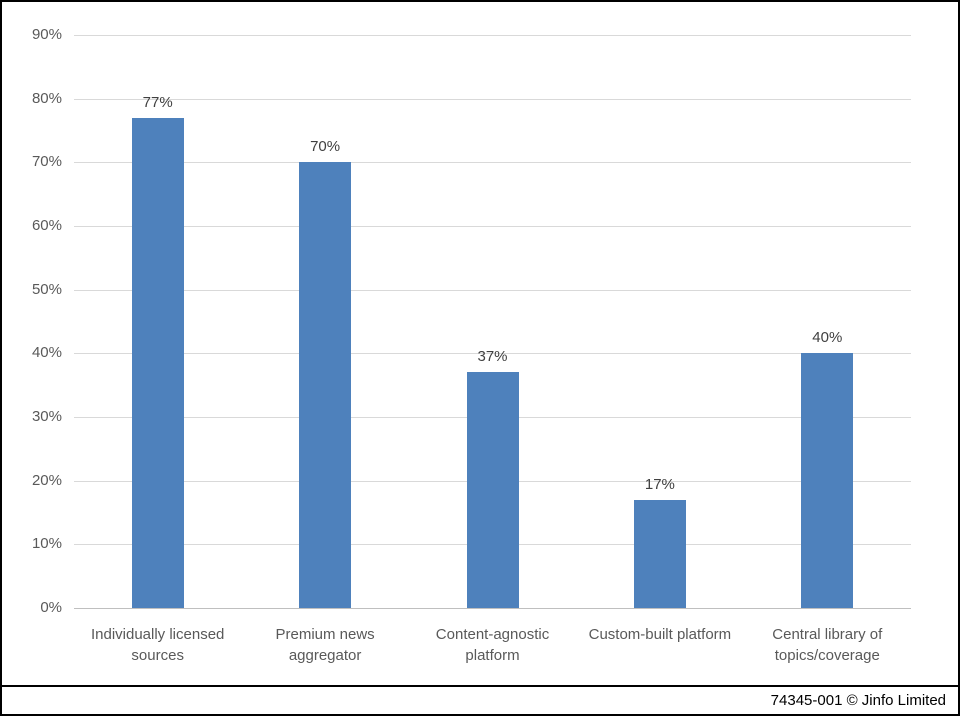 The image size is (960, 716). I want to click on x-axis-category-label: Premium news aggregator, so click(325, 645).